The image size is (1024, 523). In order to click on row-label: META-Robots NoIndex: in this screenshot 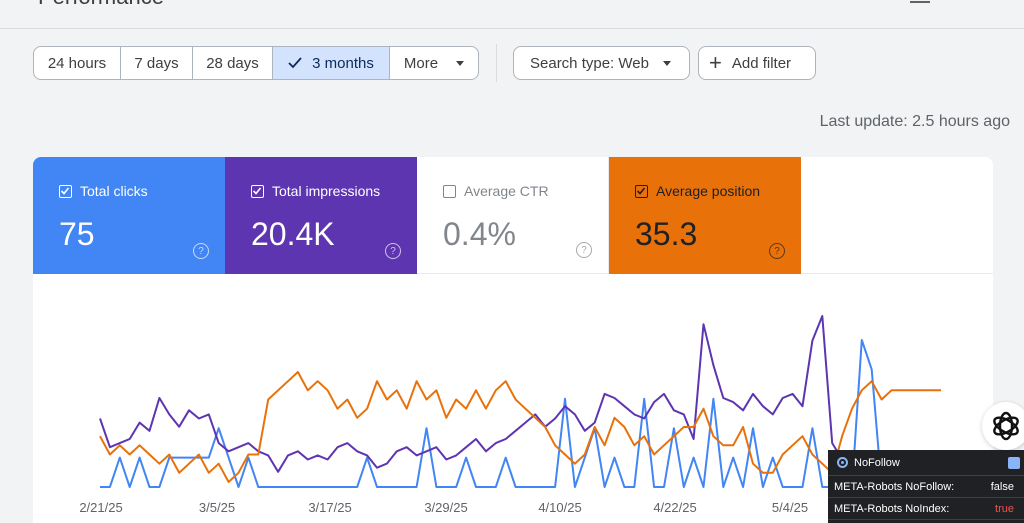, I will do `click(892, 508)`.